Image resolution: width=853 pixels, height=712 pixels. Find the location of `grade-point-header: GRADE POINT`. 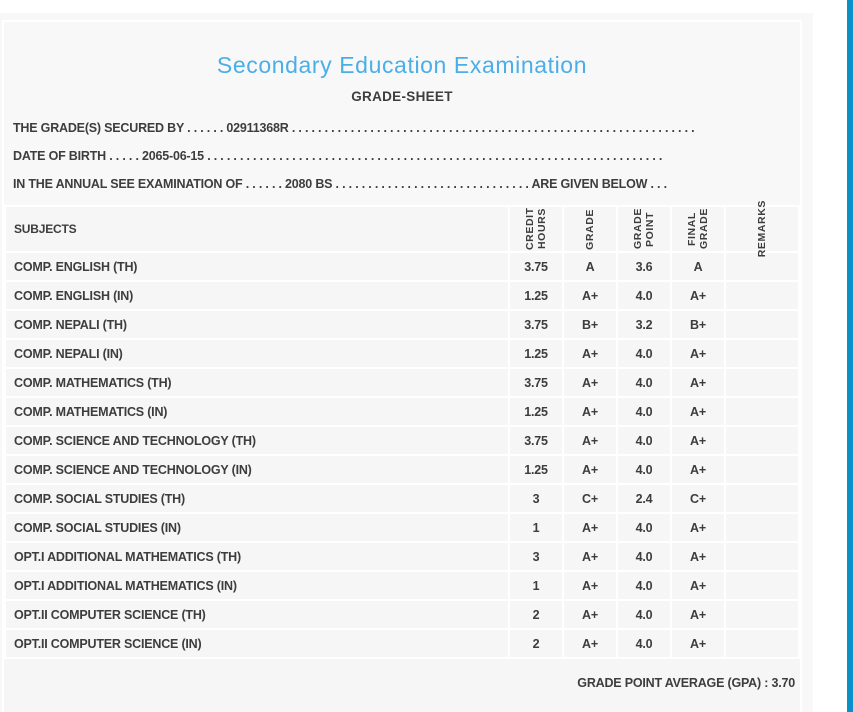

grade-point-header: GRADE POINT is located at coordinates (644, 229).